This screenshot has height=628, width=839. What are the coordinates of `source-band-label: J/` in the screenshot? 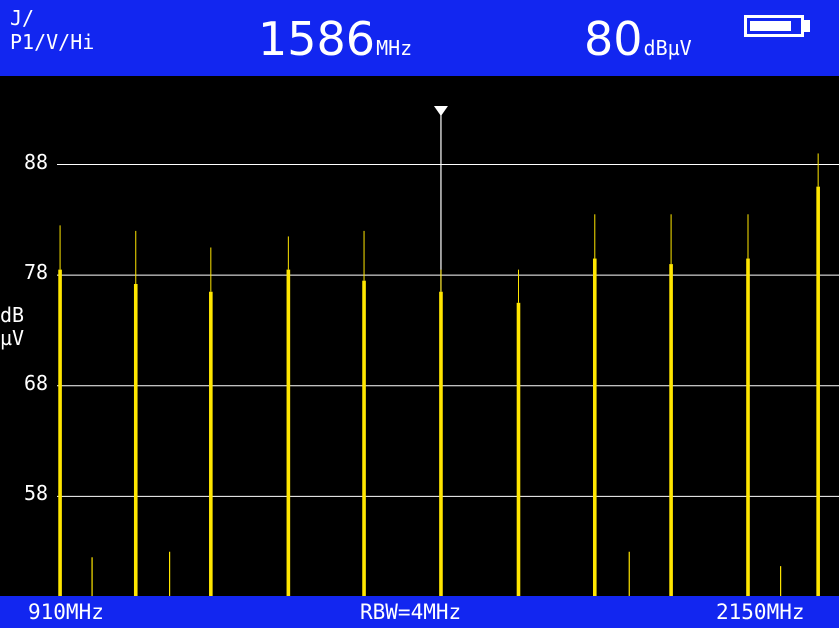 It's located at (22, 18).